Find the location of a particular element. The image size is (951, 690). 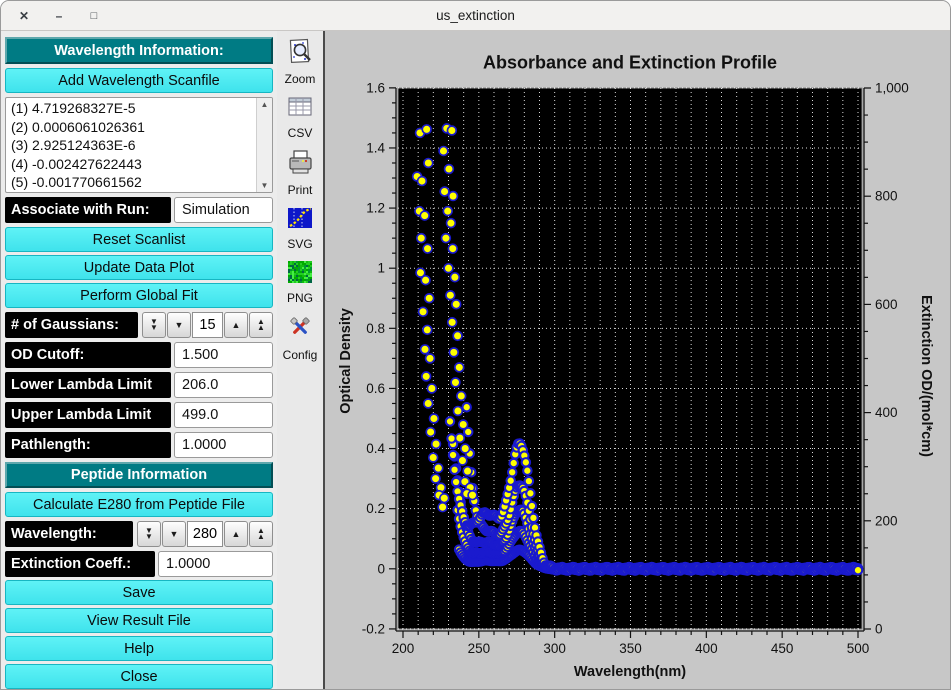

csv-icon is located at coordinates (300, 109).